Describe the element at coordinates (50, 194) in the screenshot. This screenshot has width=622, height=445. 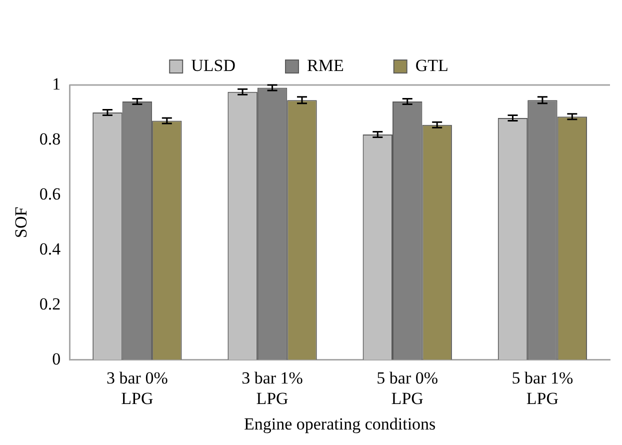
I see `y-tick-label: 0.6` at that location.